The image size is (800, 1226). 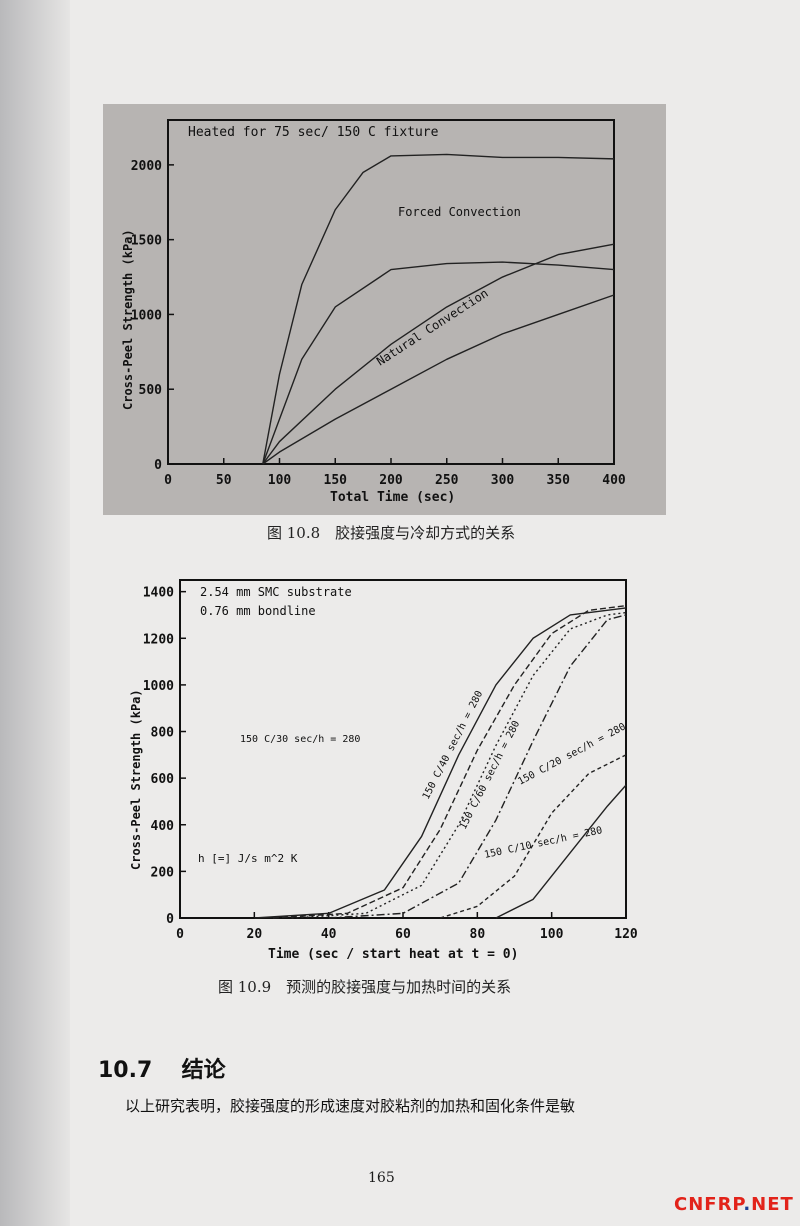 What do you see at coordinates (136, 779) in the screenshot?
I see `figure2-ylabel: Cross-Peel Strength (kPa)` at bounding box center [136, 779].